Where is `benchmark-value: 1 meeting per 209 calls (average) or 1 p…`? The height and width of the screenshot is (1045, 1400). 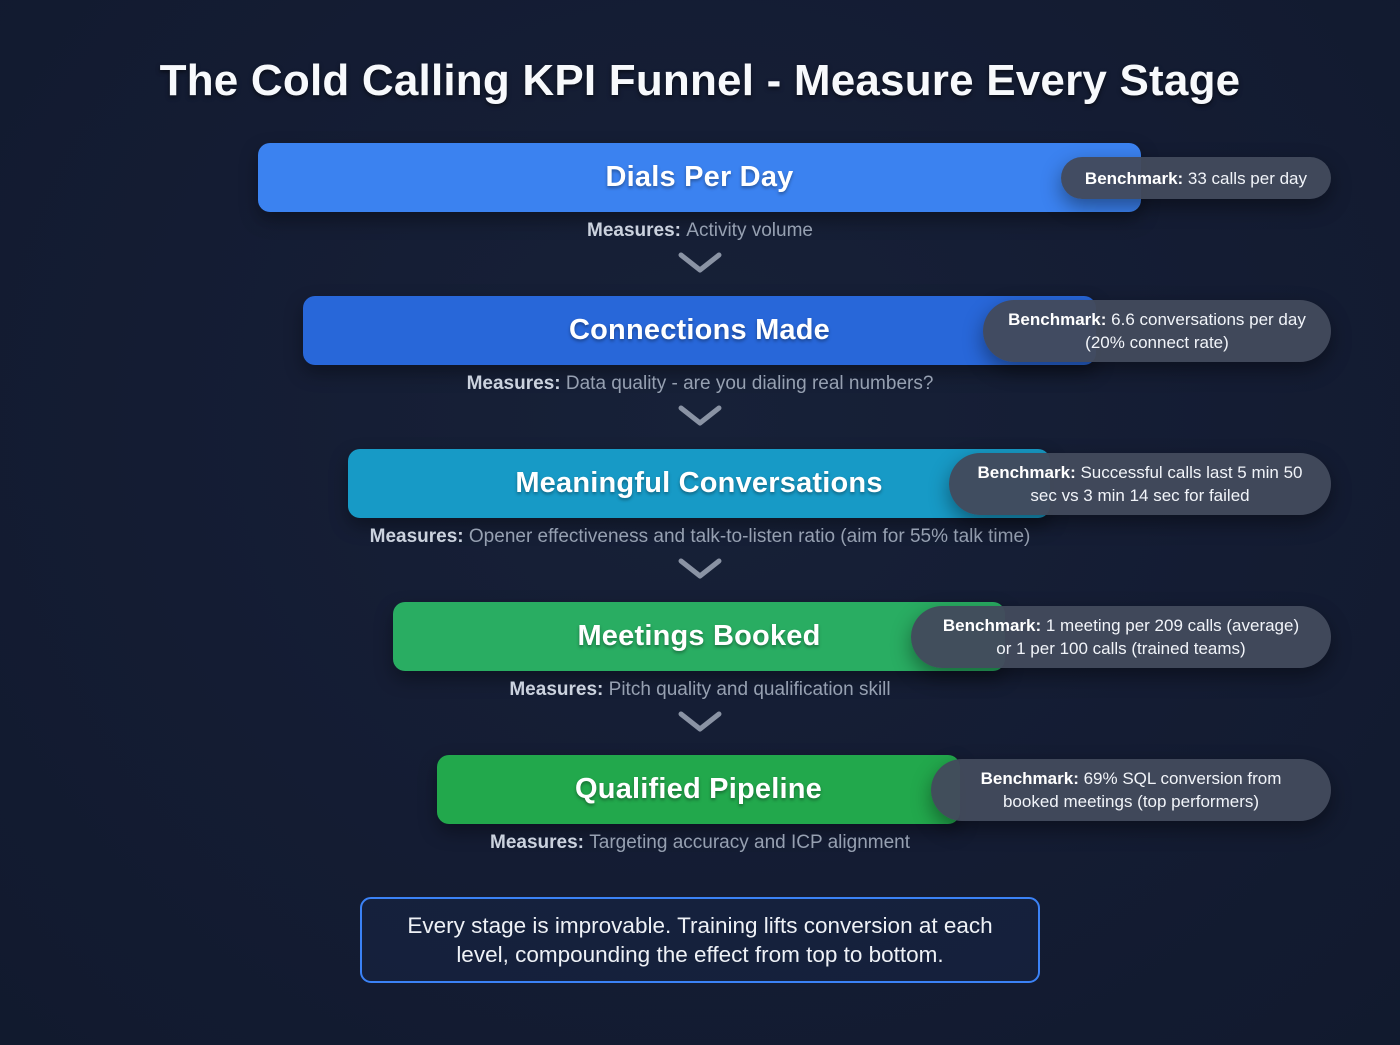 benchmark-value: 1 meeting per 209 calls (average) or 1 p… is located at coordinates (1148, 637).